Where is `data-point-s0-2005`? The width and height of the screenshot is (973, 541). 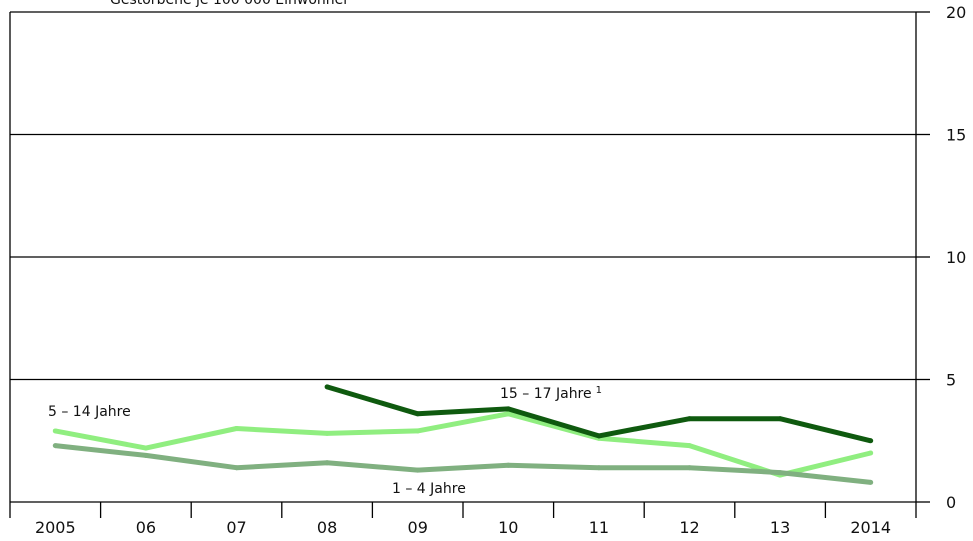
data-point-s0-2005 is located at coordinates (55, 431).